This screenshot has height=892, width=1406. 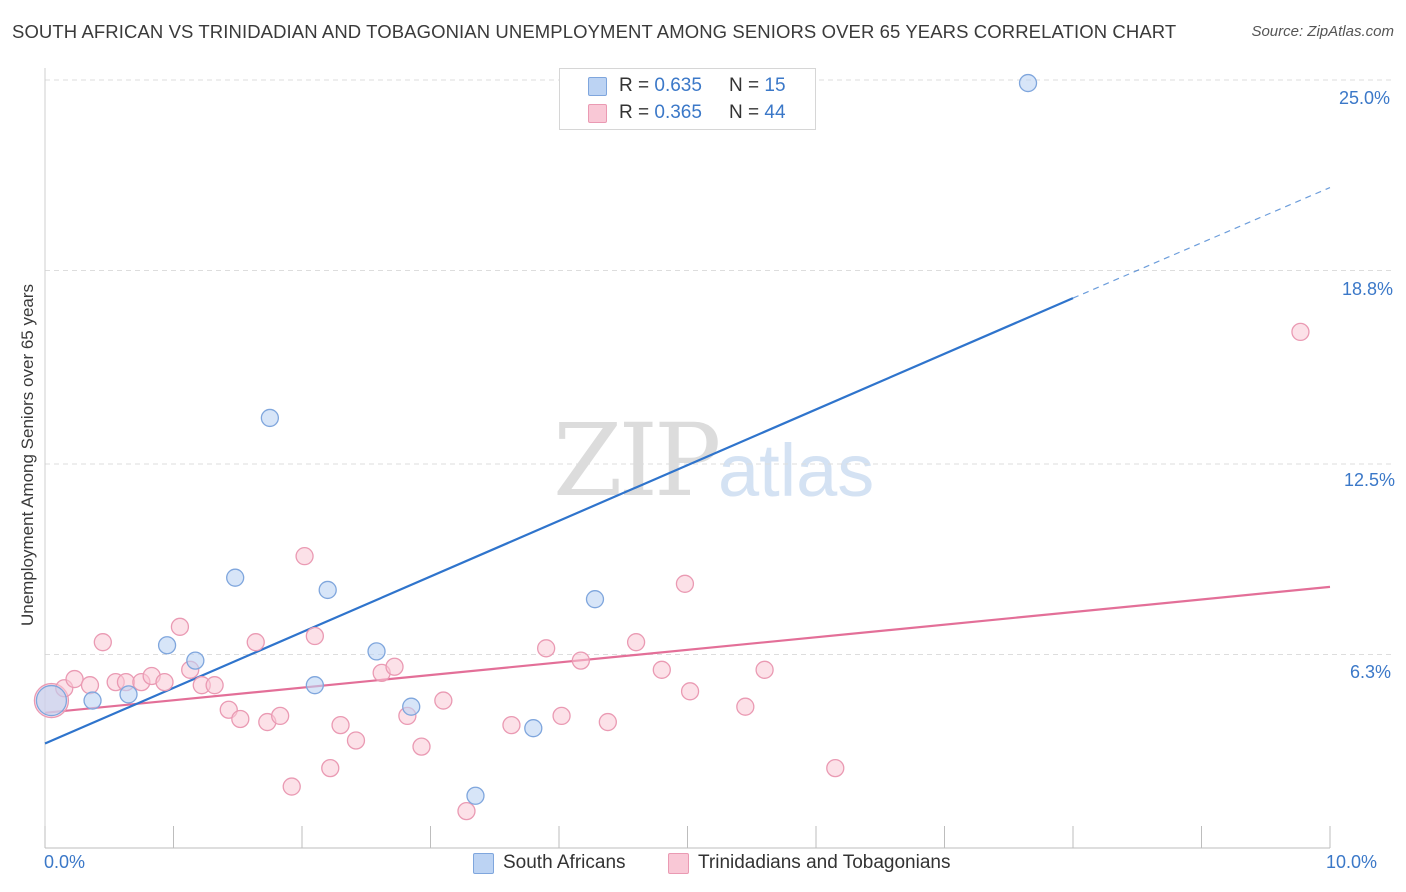 I want to click on x-tick-label-max: 10.0%, so click(x=1352, y=862).